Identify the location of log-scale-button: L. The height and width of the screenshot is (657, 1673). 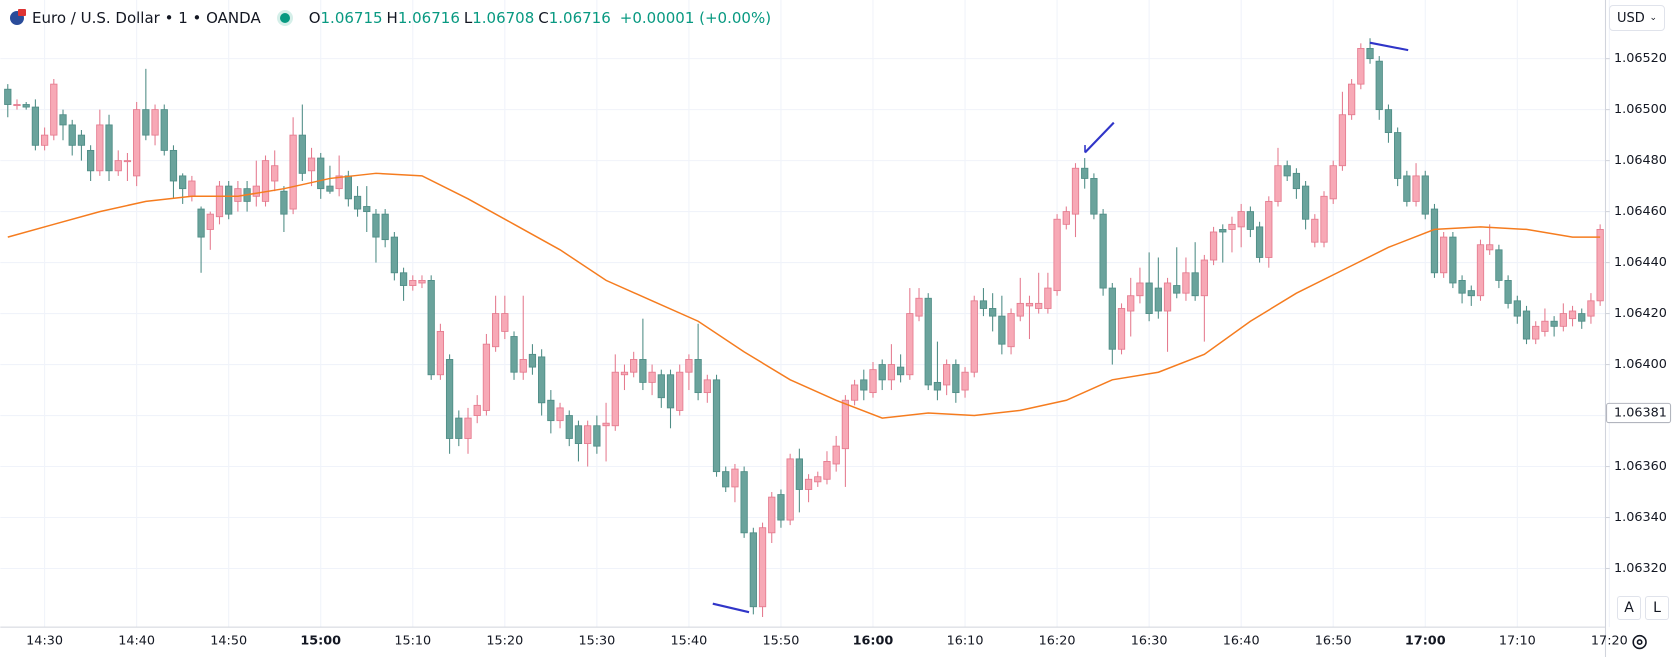
(1657, 608).